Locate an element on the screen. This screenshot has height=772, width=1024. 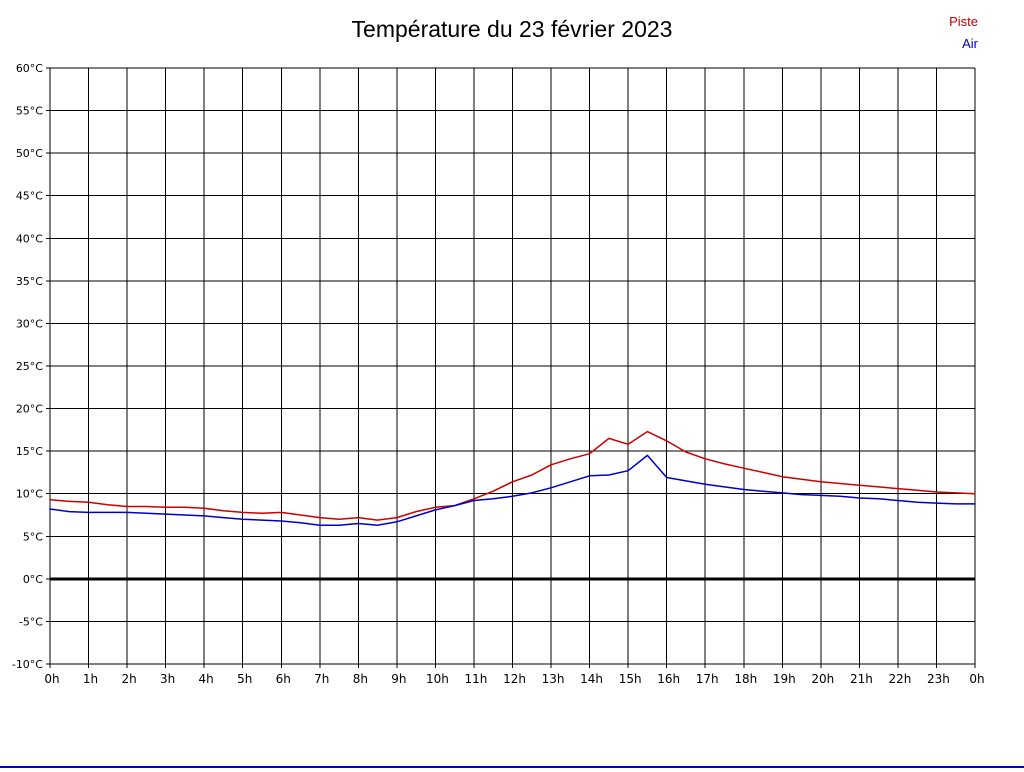
series-line-piste is located at coordinates (512, 475).